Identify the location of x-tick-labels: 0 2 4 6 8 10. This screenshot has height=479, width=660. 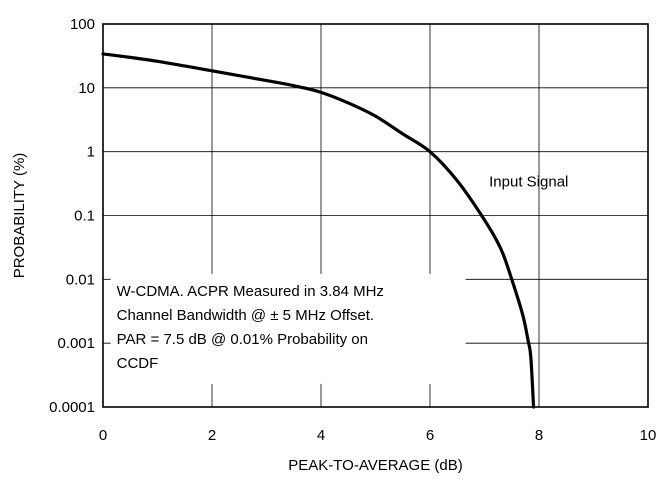
(378, 435).